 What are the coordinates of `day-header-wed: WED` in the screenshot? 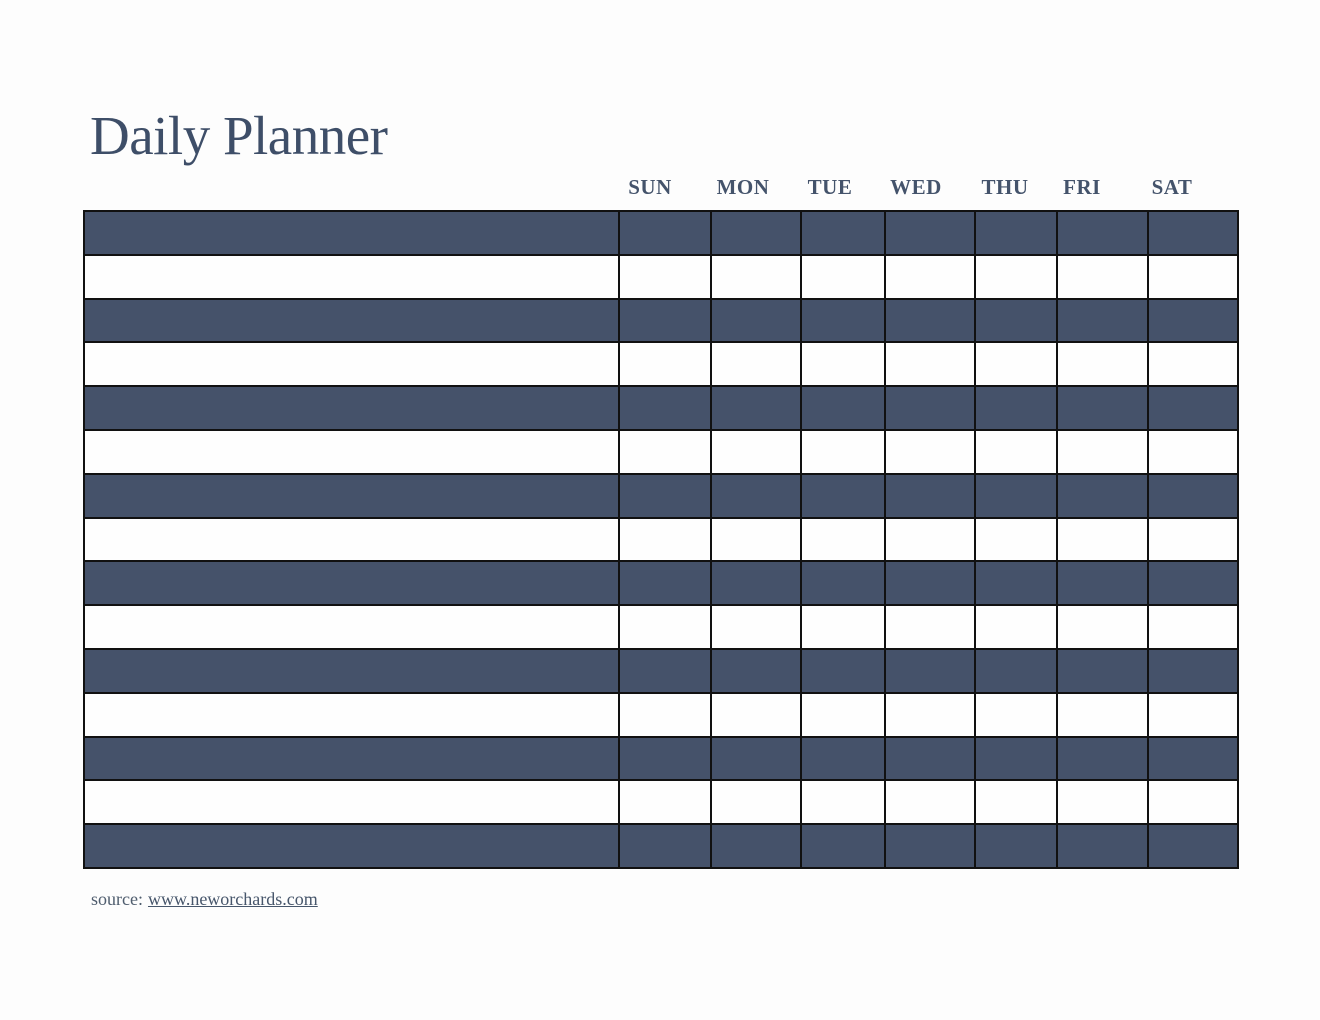 It's located at (916, 187).